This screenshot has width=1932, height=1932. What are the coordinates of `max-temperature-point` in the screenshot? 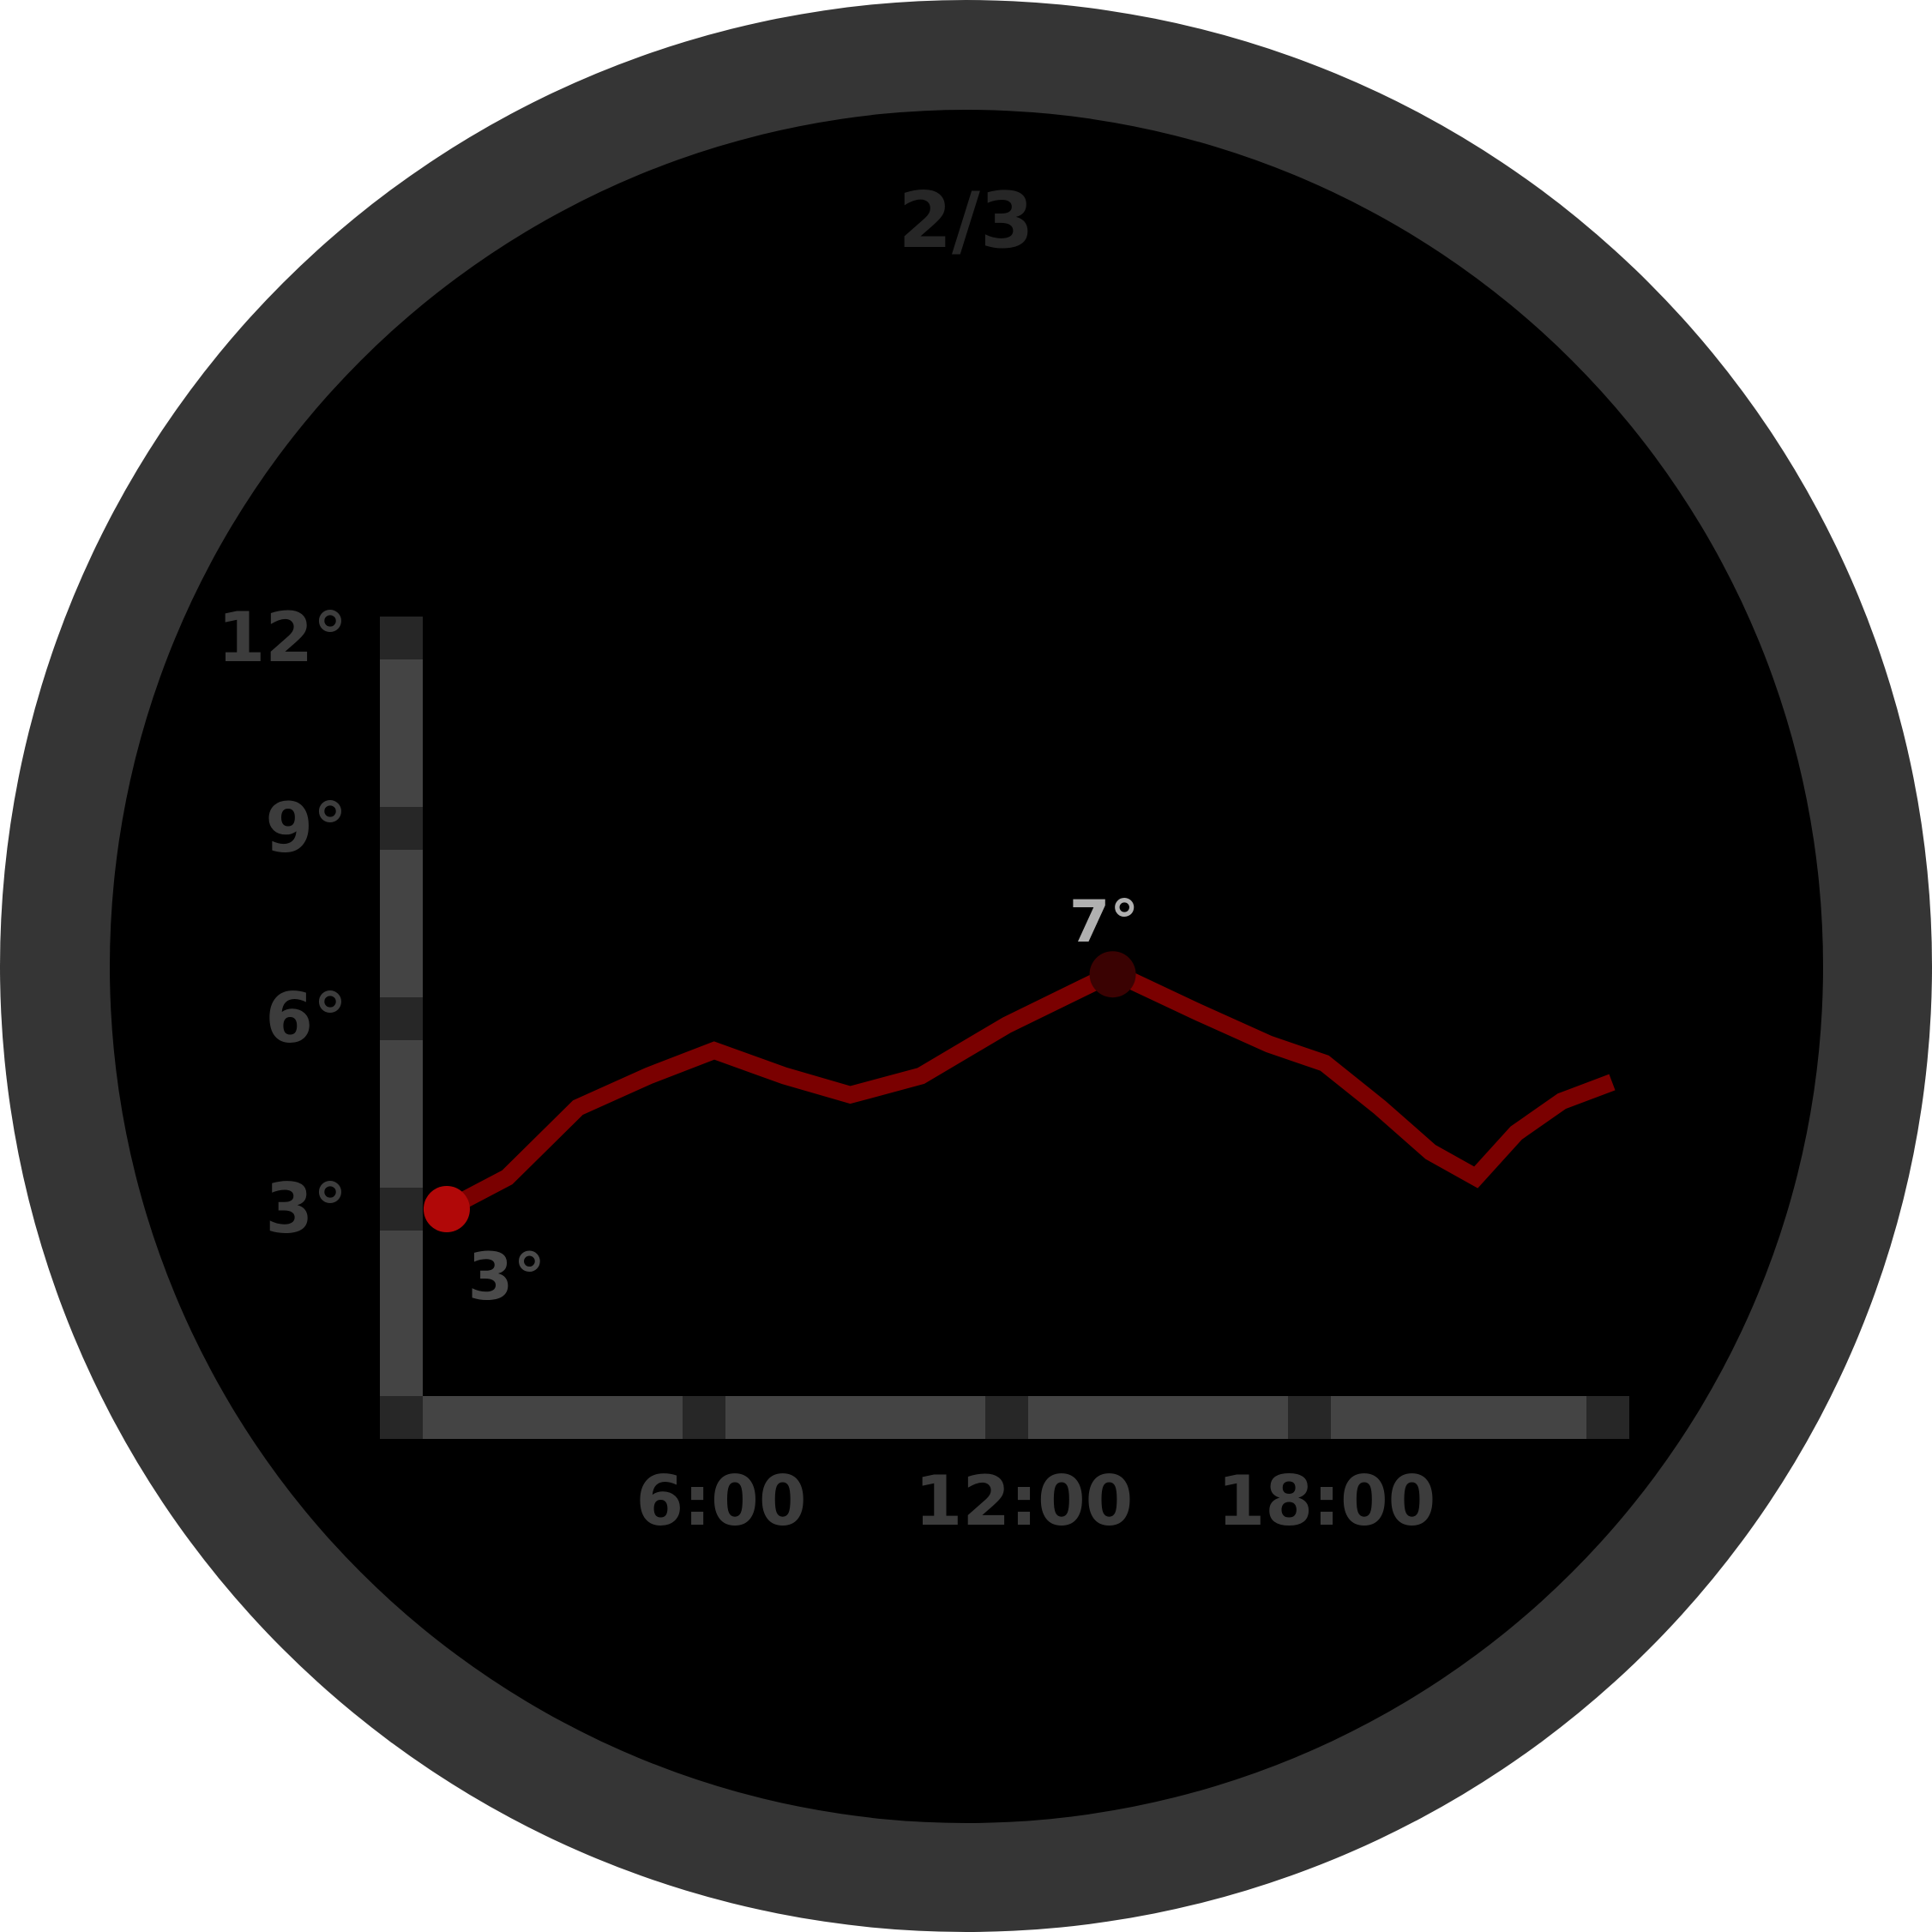 It's located at (1112, 974).